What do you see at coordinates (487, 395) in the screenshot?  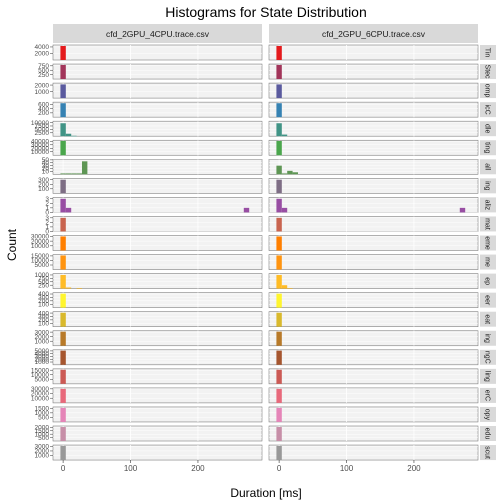 I see `row-strip-label: erC` at bounding box center [487, 395].